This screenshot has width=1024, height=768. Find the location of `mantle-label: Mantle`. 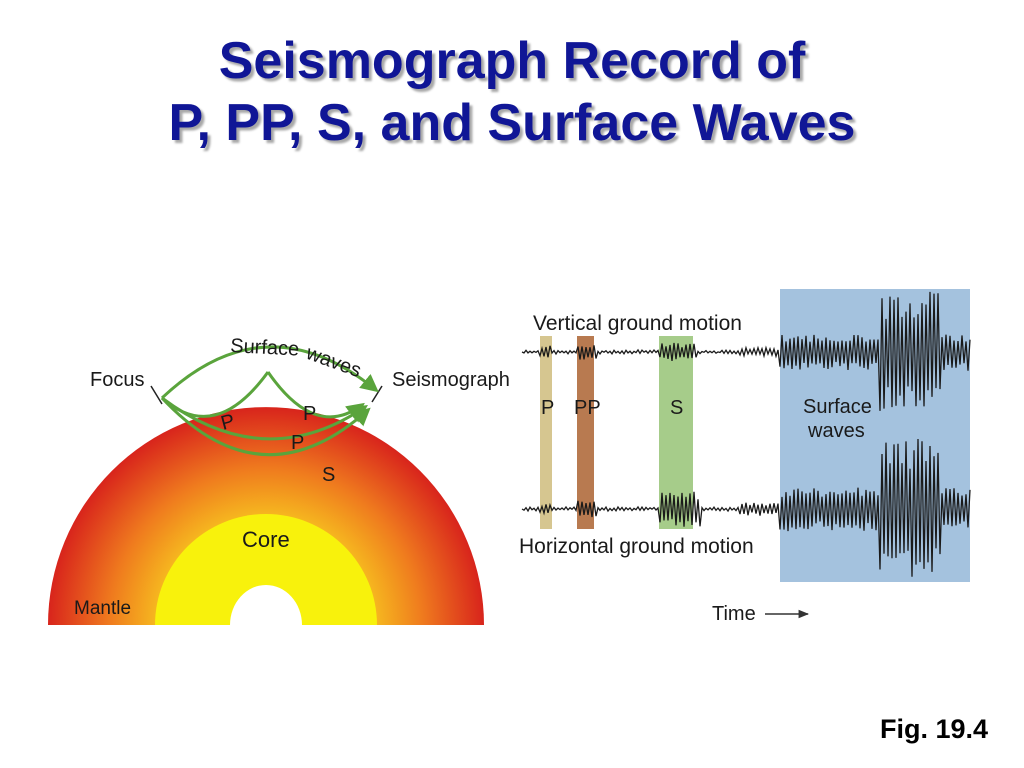

mantle-label: Mantle is located at coordinates (102, 608).